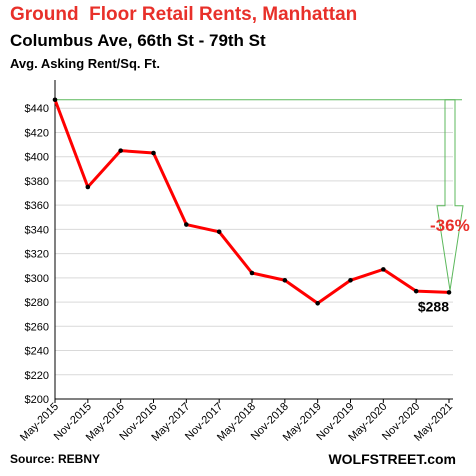  Describe the element at coordinates (392, 459) in the screenshot. I see `watermark-text: WOLFSTREET.com` at that location.